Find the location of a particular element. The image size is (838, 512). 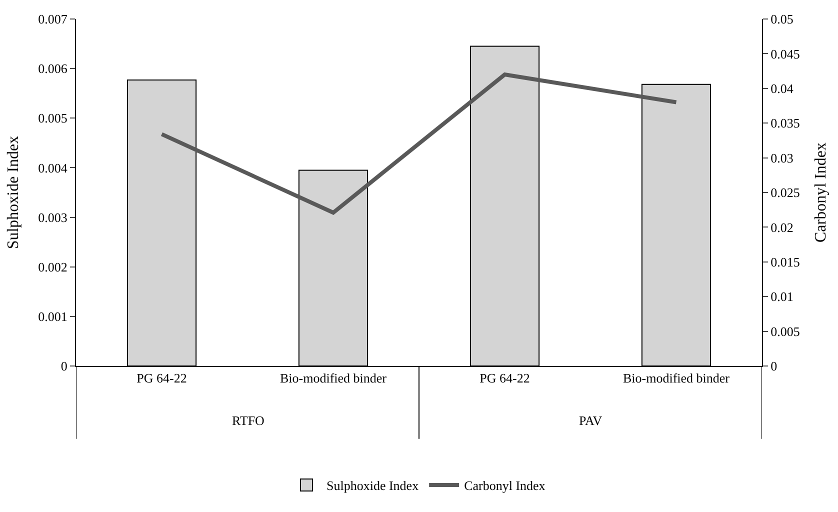

y2-tick-label: 0.05 is located at coordinates (782, 19).